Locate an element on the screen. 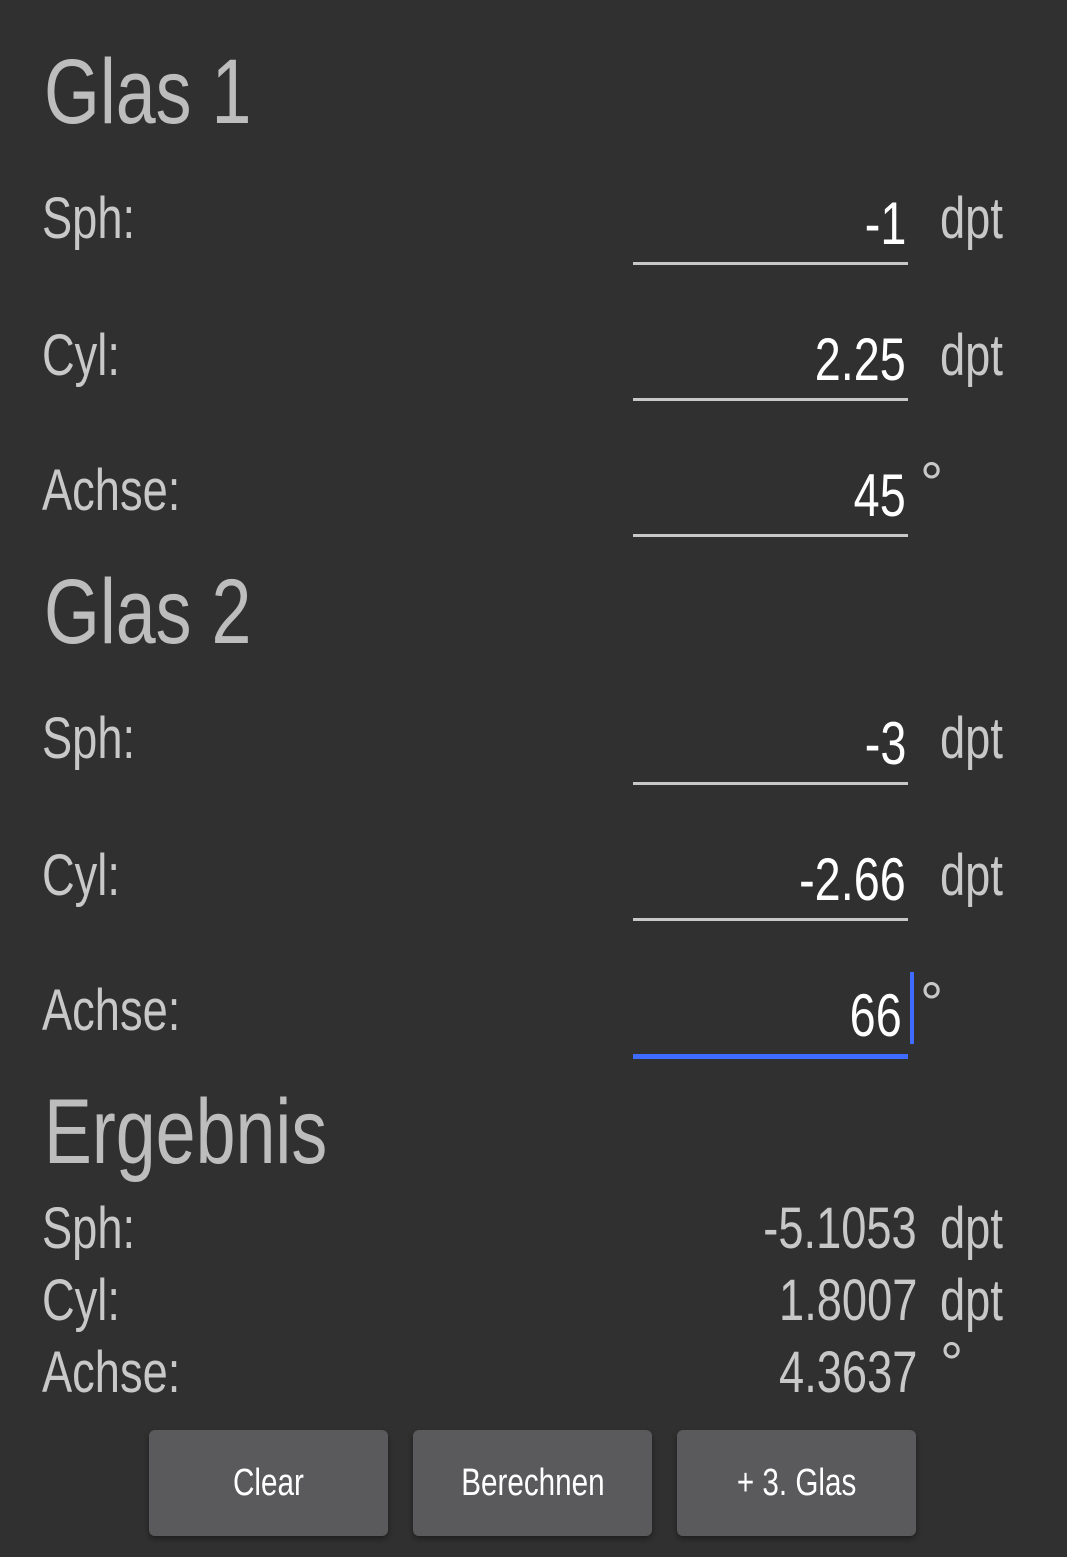 This screenshot has height=1557, width=1067. glas2-cyl-value: -2.66 is located at coordinates (852, 879).